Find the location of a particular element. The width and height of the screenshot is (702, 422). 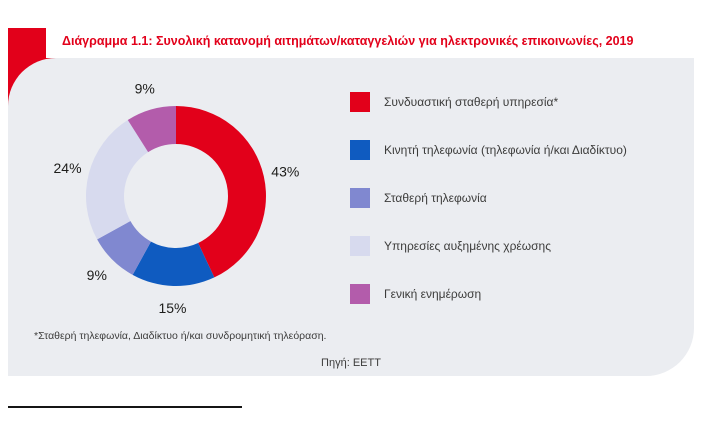

legend-item: Γενική ενημέρωση is located at coordinates (515, 294).